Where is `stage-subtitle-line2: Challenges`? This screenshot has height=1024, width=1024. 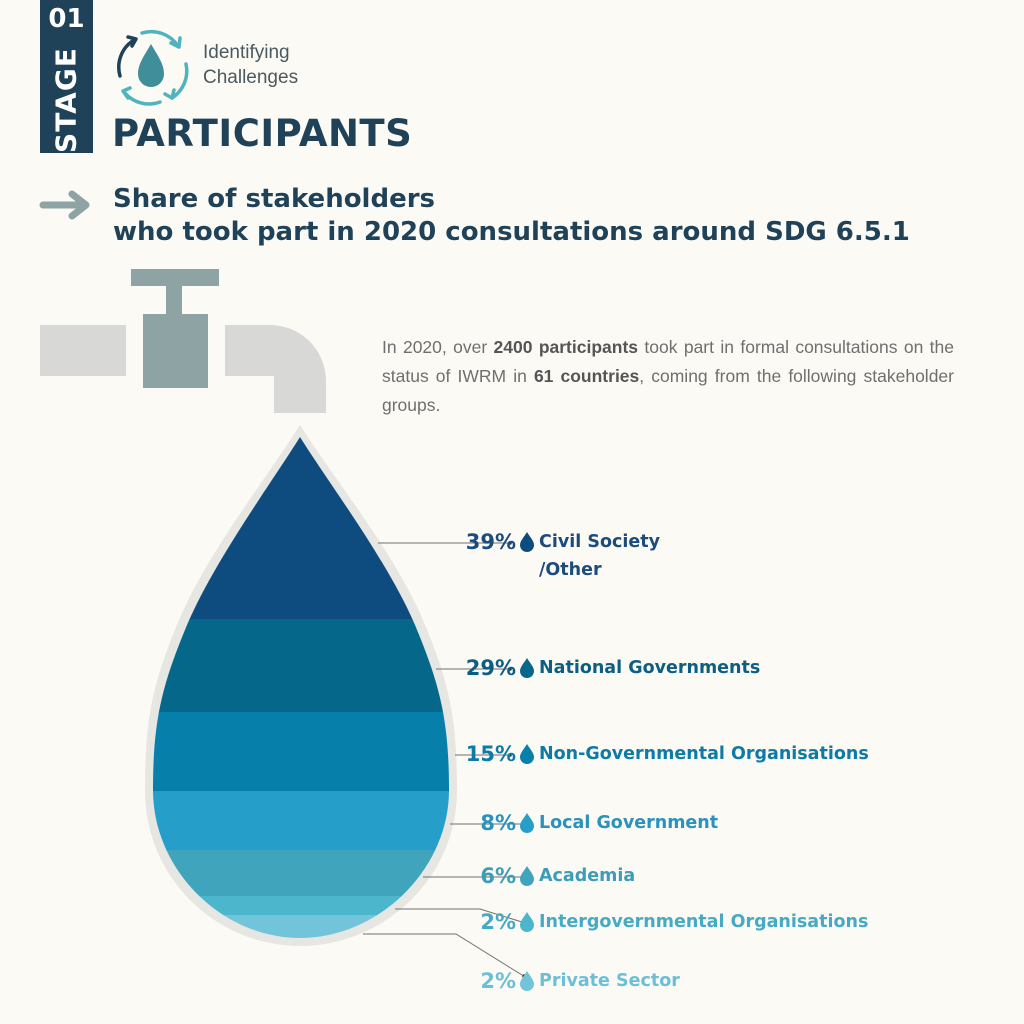 stage-subtitle-line2: Challenges is located at coordinates (251, 77).